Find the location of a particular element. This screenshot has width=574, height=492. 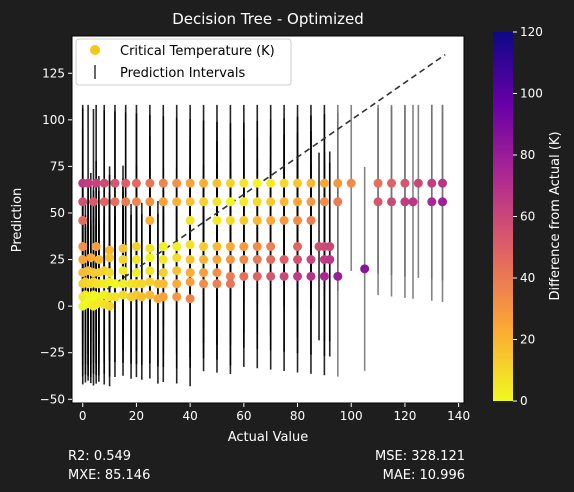

colorbar-ticks: 0 20 40 60 80 100 120 is located at coordinates (528, 216).